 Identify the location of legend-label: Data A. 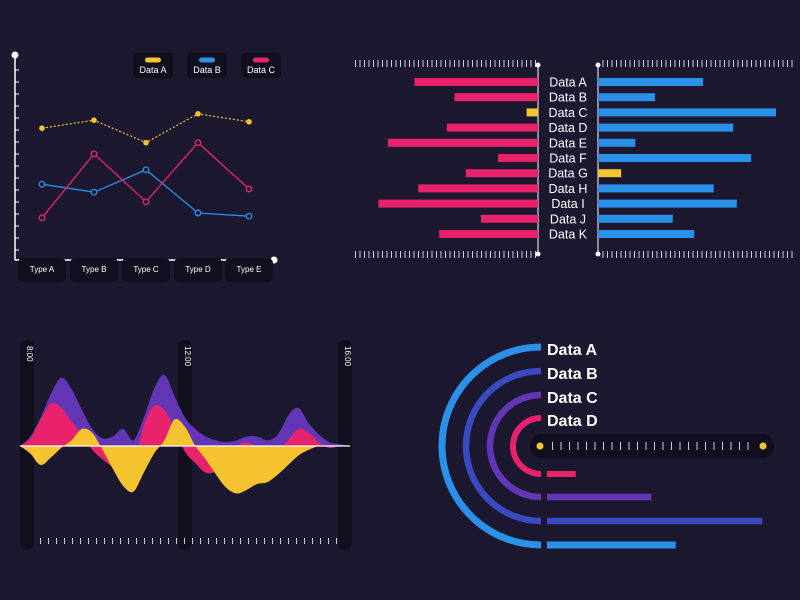
(152, 70).